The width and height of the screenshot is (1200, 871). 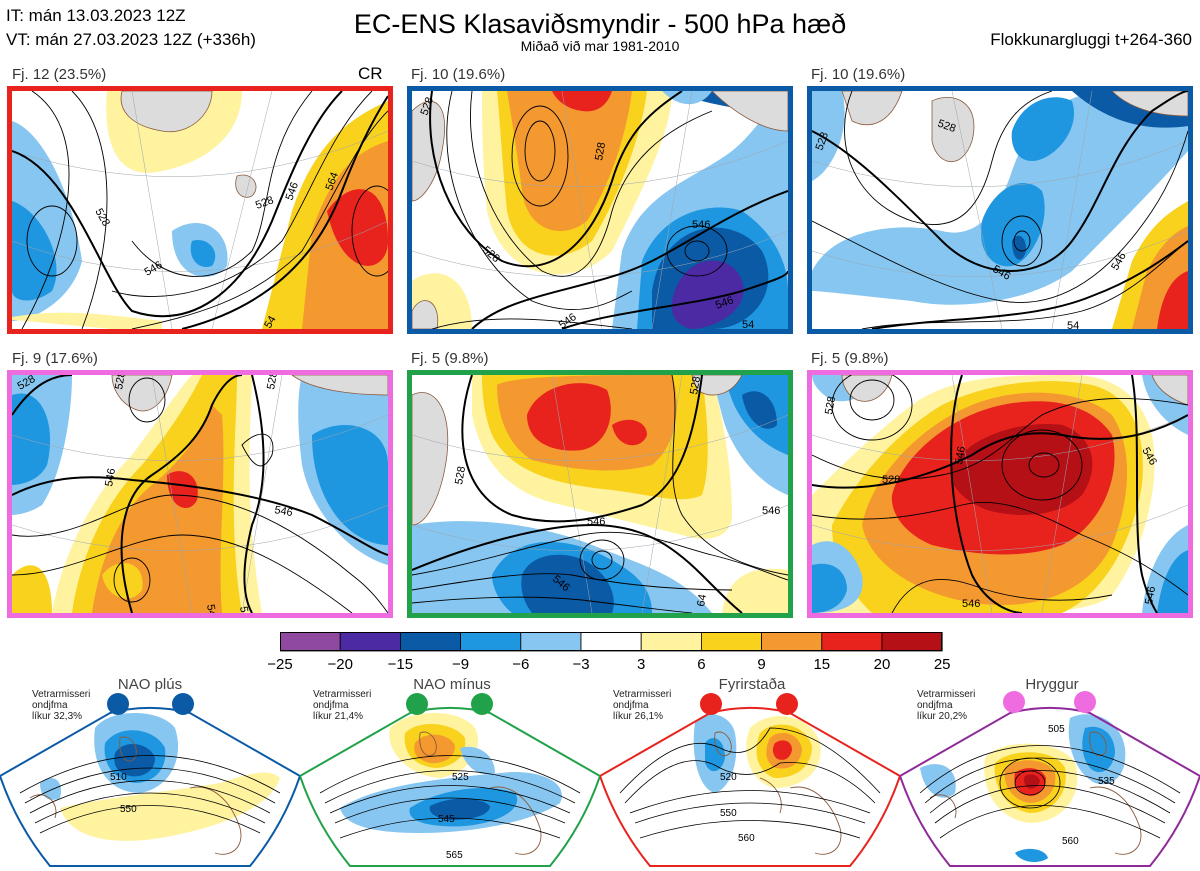 What do you see at coordinates (1073, 324) in the screenshot?
I see `panel-3-contour-label: 54` at bounding box center [1073, 324].